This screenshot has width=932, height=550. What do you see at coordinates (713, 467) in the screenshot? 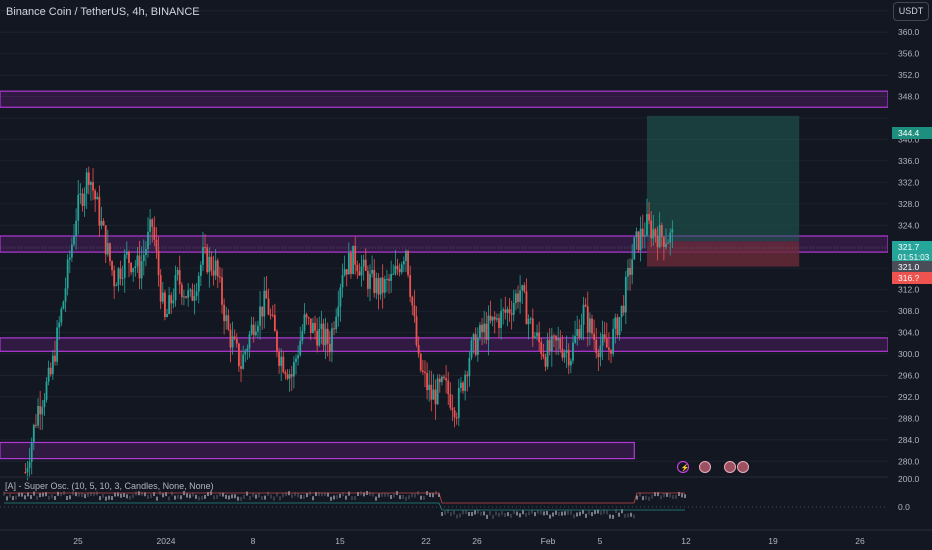
I see `event-icons: ⚡` at bounding box center [713, 467].